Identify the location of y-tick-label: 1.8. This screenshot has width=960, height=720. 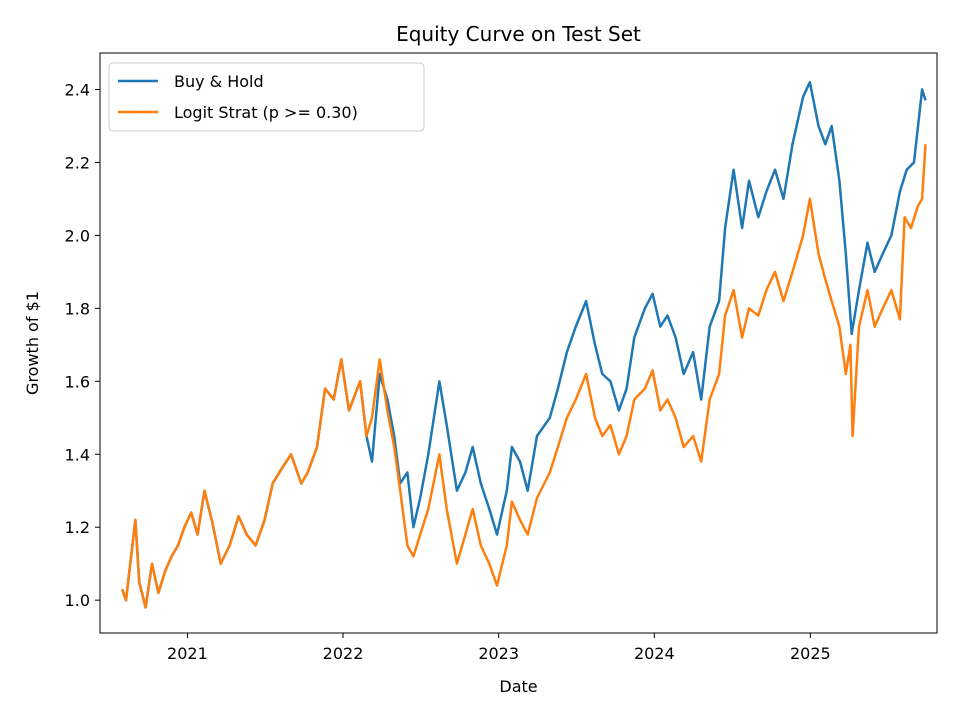
(77, 308).